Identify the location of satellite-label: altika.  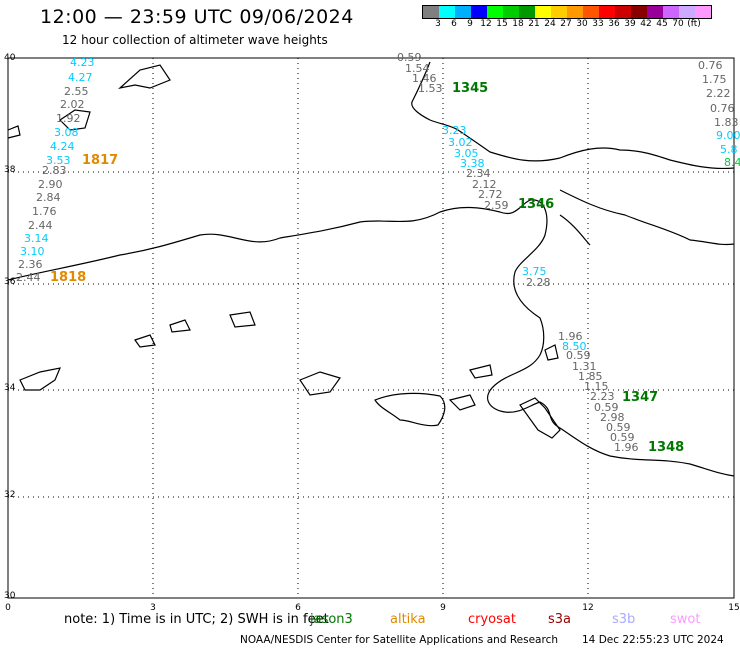
(408, 619).